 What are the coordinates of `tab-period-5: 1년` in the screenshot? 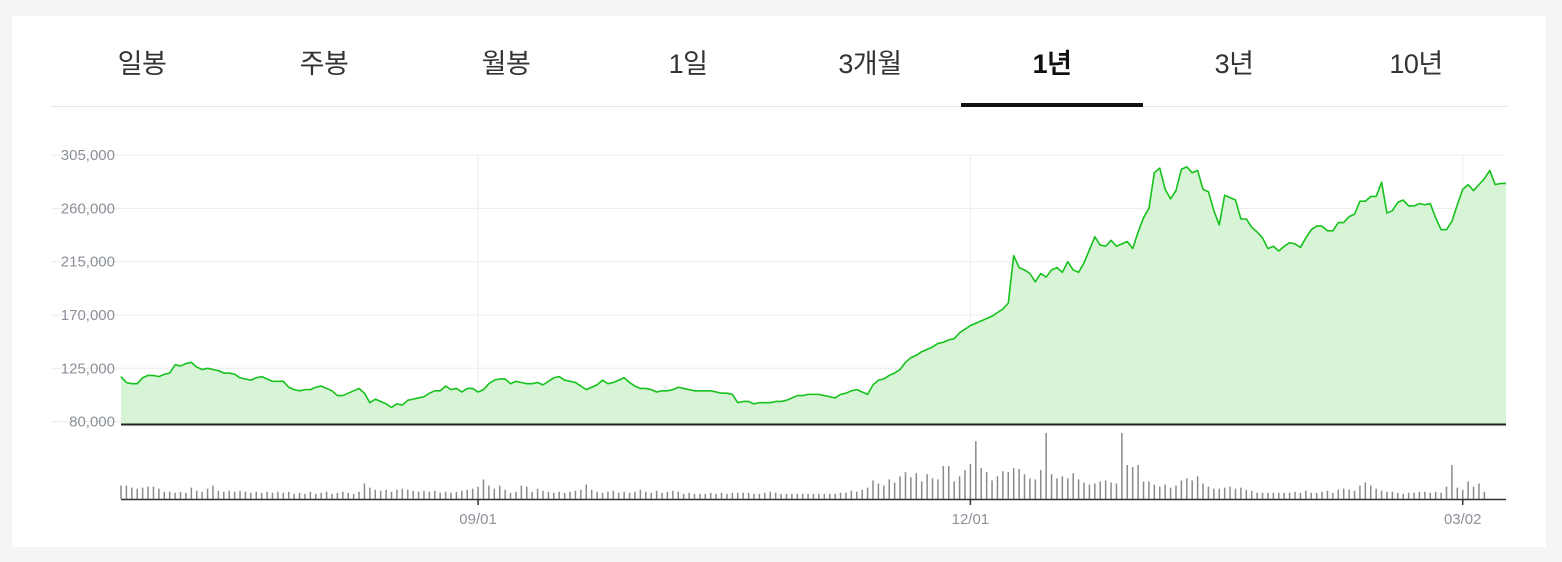 It's located at (1052, 61).